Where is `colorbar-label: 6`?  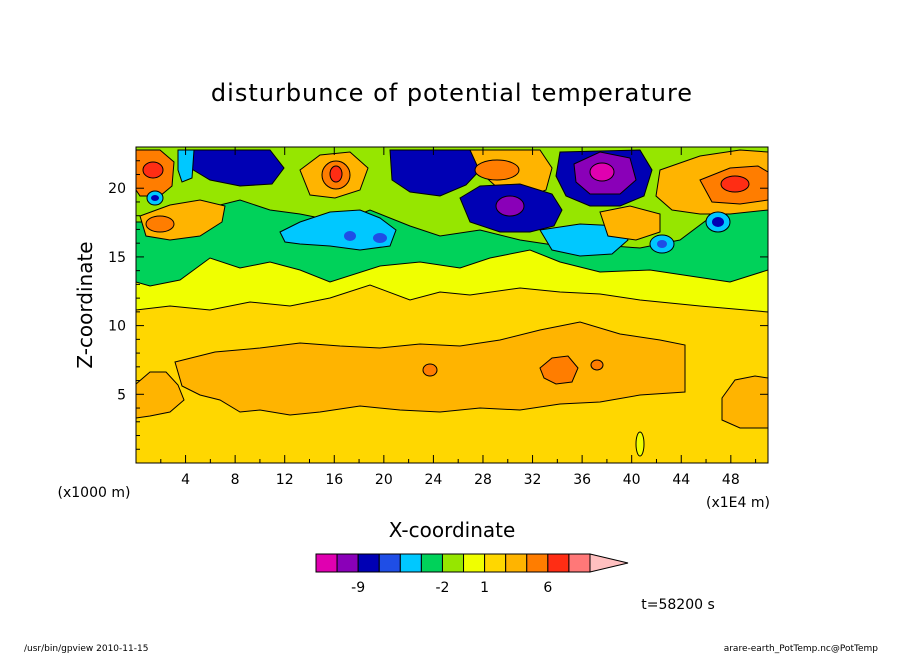
colorbar-label: 6 is located at coordinates (547, 588).